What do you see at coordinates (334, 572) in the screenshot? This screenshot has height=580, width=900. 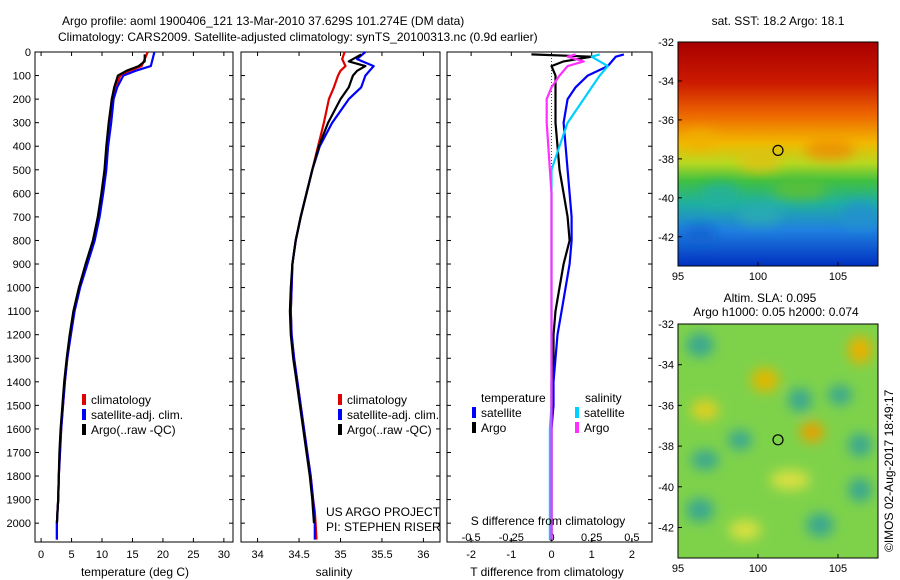 I see `sal-xlabel: salinity` at bounding box center [334, 572].